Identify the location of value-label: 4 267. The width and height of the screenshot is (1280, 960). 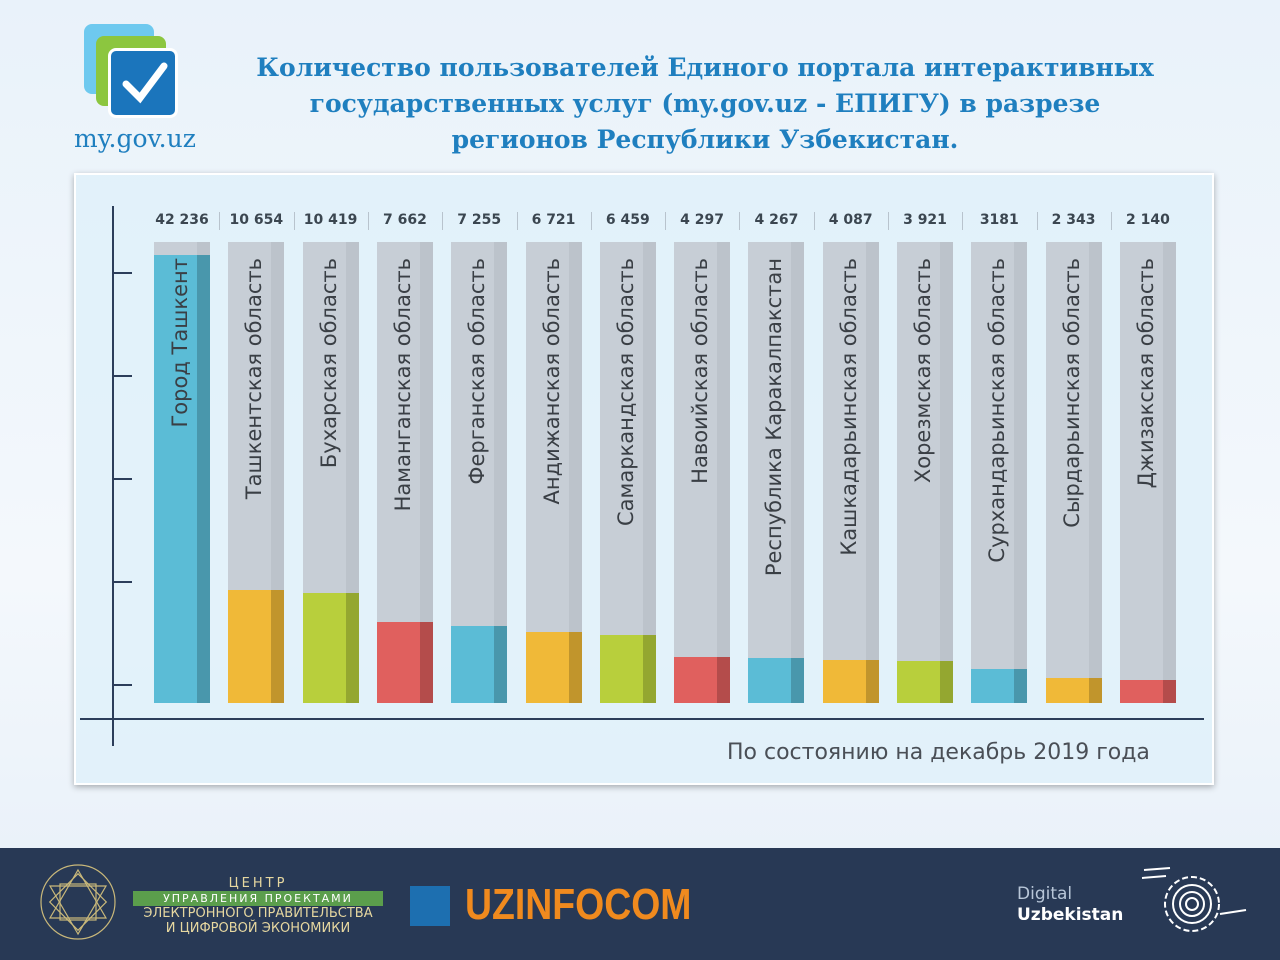
(776, 220).